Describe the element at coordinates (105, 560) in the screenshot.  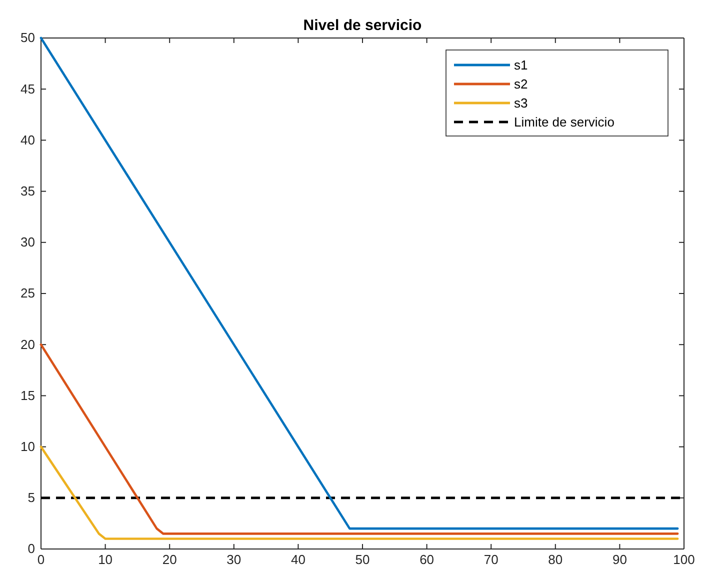
I see `x-tick-label: 10` at that location.